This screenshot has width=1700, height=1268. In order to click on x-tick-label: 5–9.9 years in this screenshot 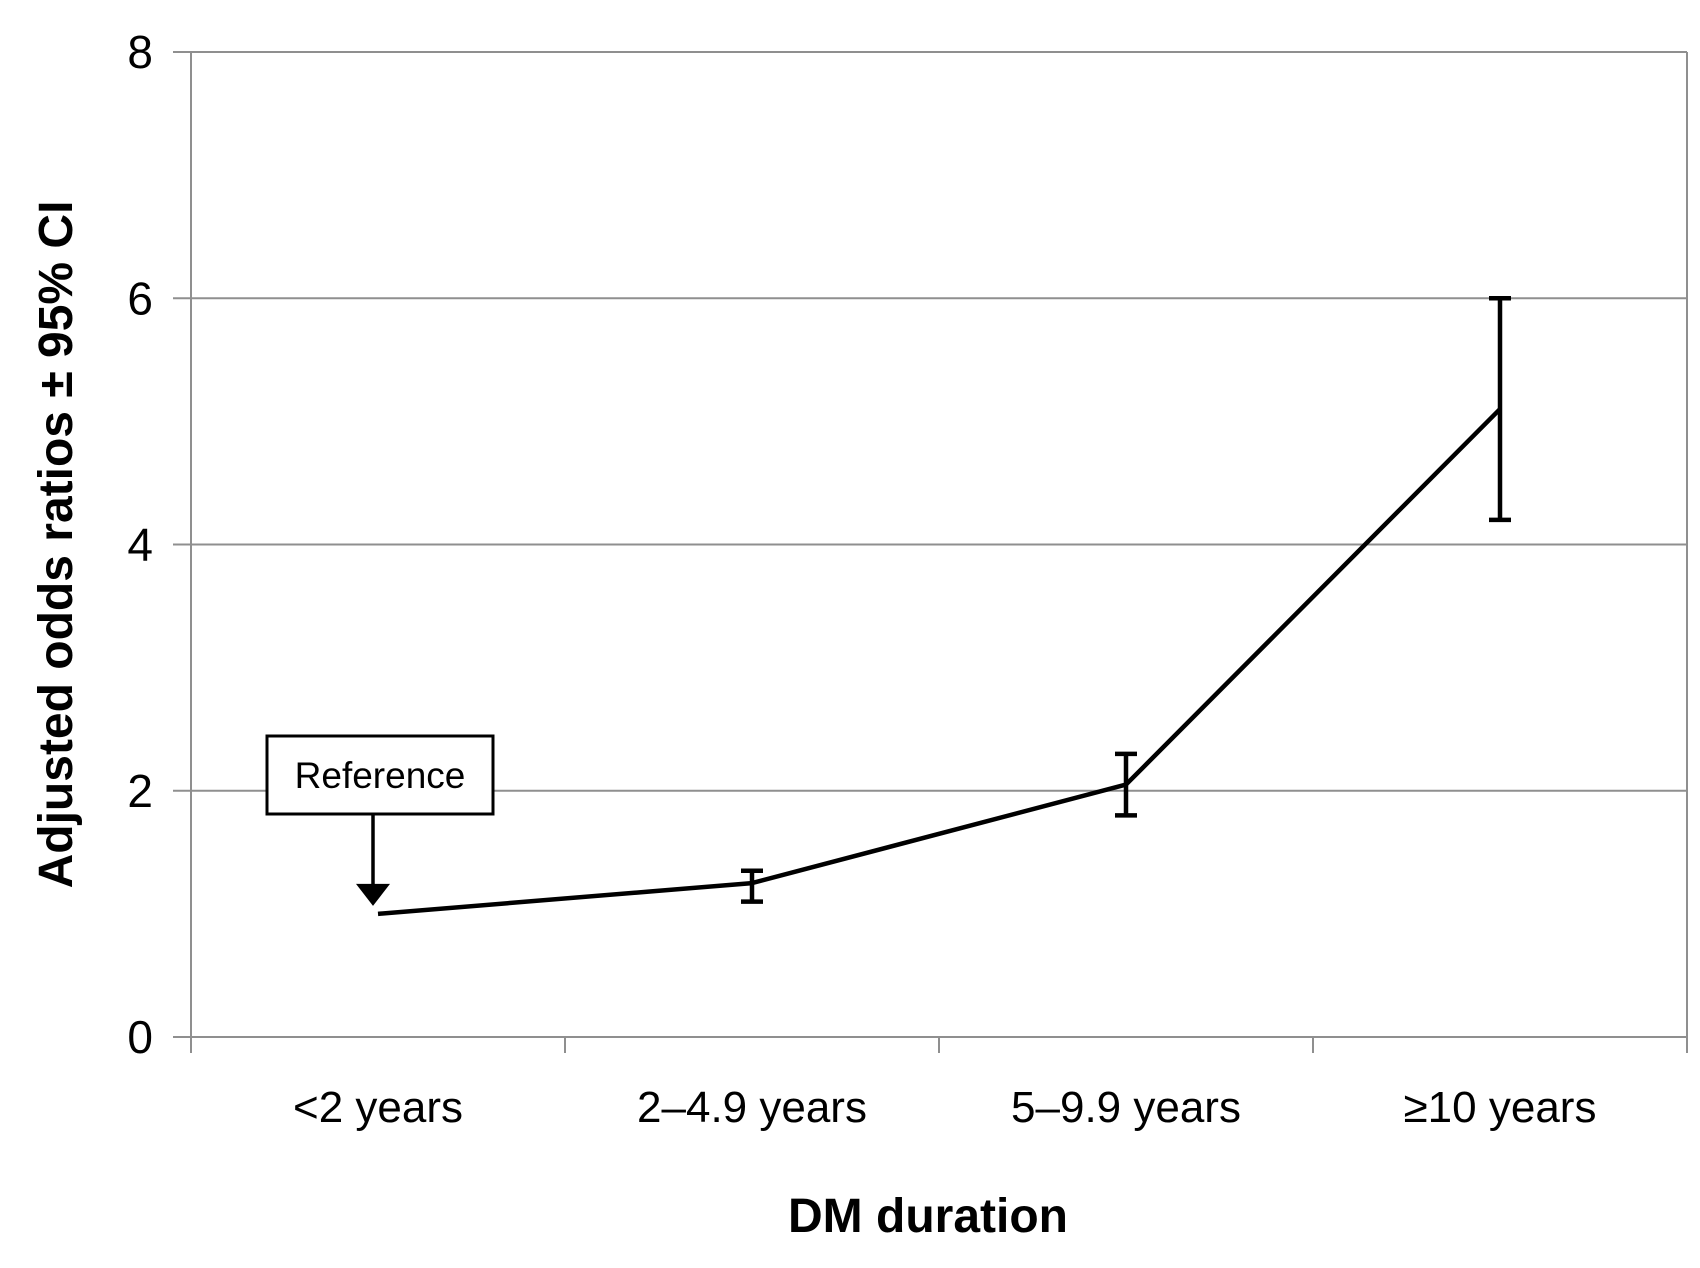, I will do `click(1126, 1107)`.